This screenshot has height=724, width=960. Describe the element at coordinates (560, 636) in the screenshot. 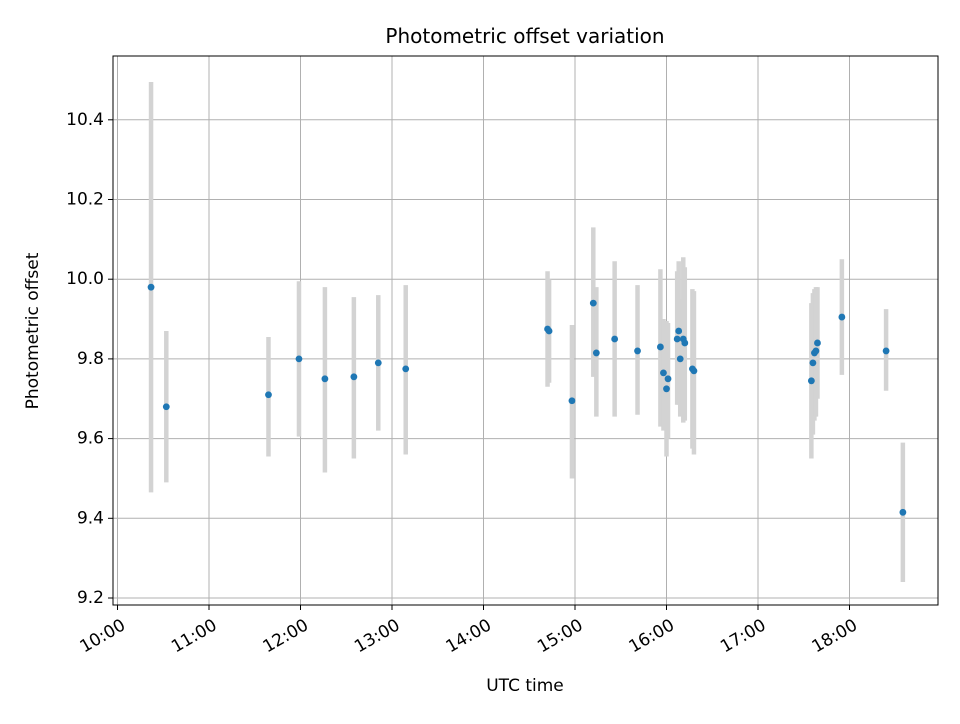

I see `x-tick-label: 15:00` at that location.